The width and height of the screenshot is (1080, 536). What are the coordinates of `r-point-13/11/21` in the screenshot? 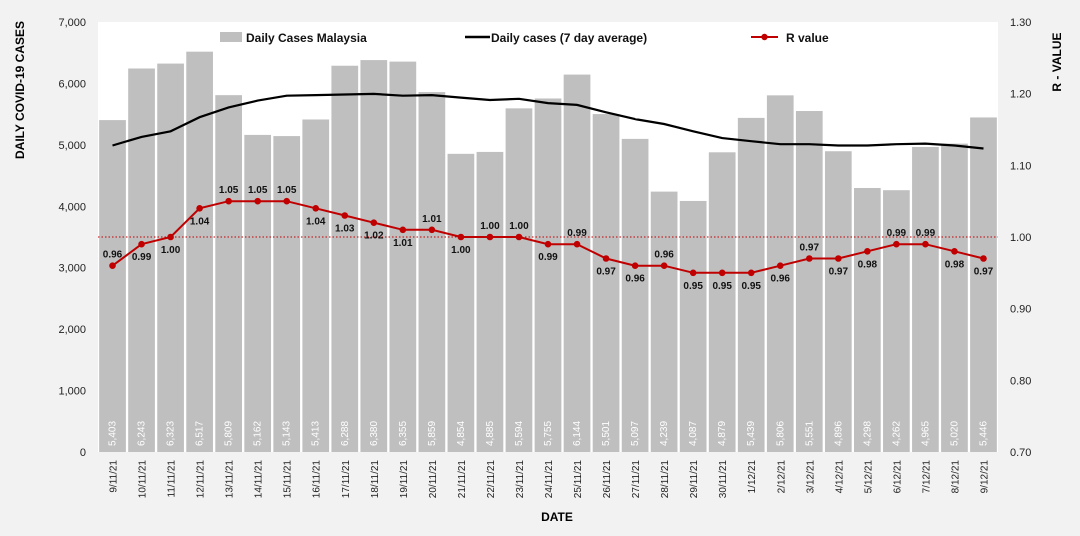 It's located at (228, 201).